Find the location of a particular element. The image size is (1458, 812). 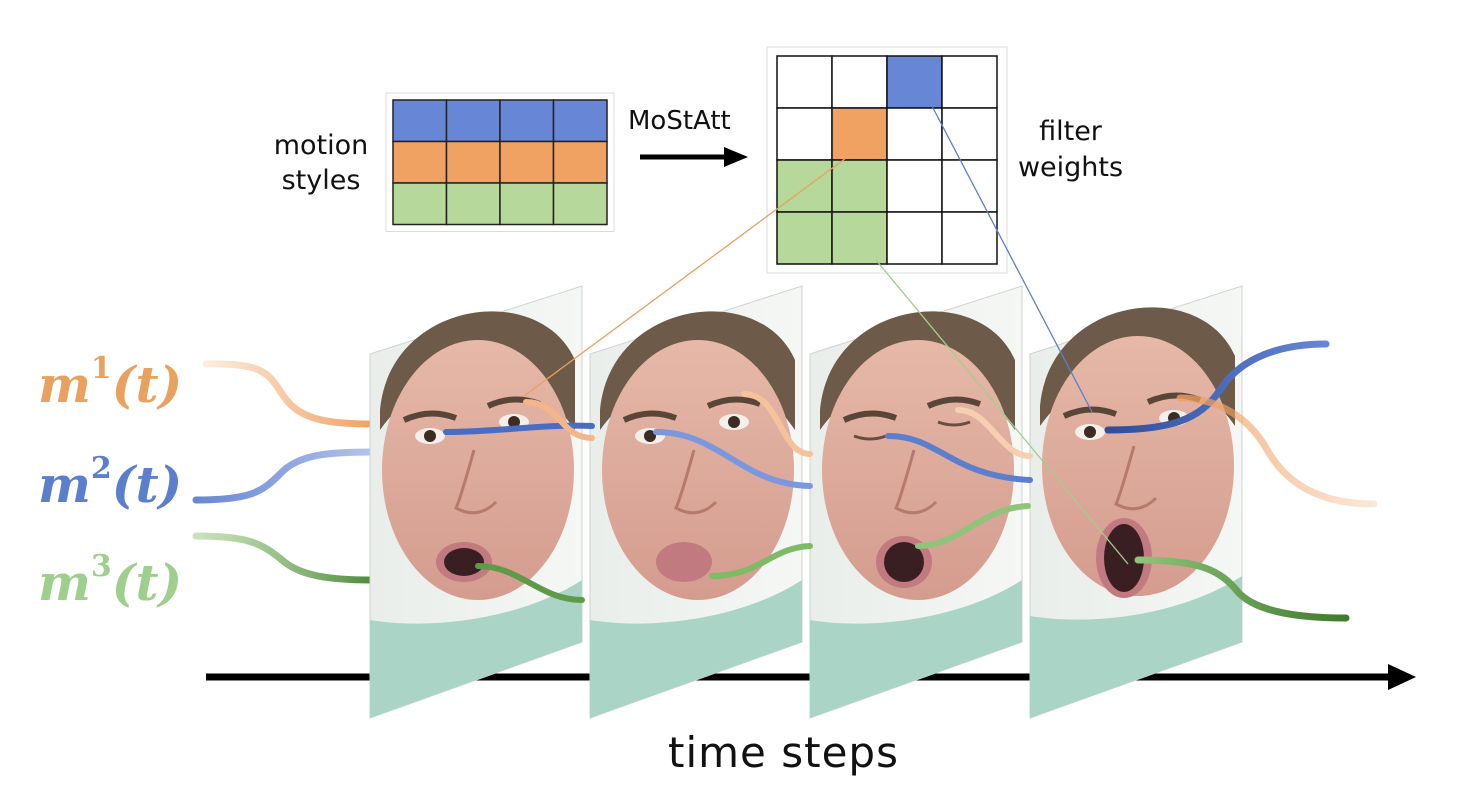

motion-styles-label-line1: motion is located at coordinates (321, 145).